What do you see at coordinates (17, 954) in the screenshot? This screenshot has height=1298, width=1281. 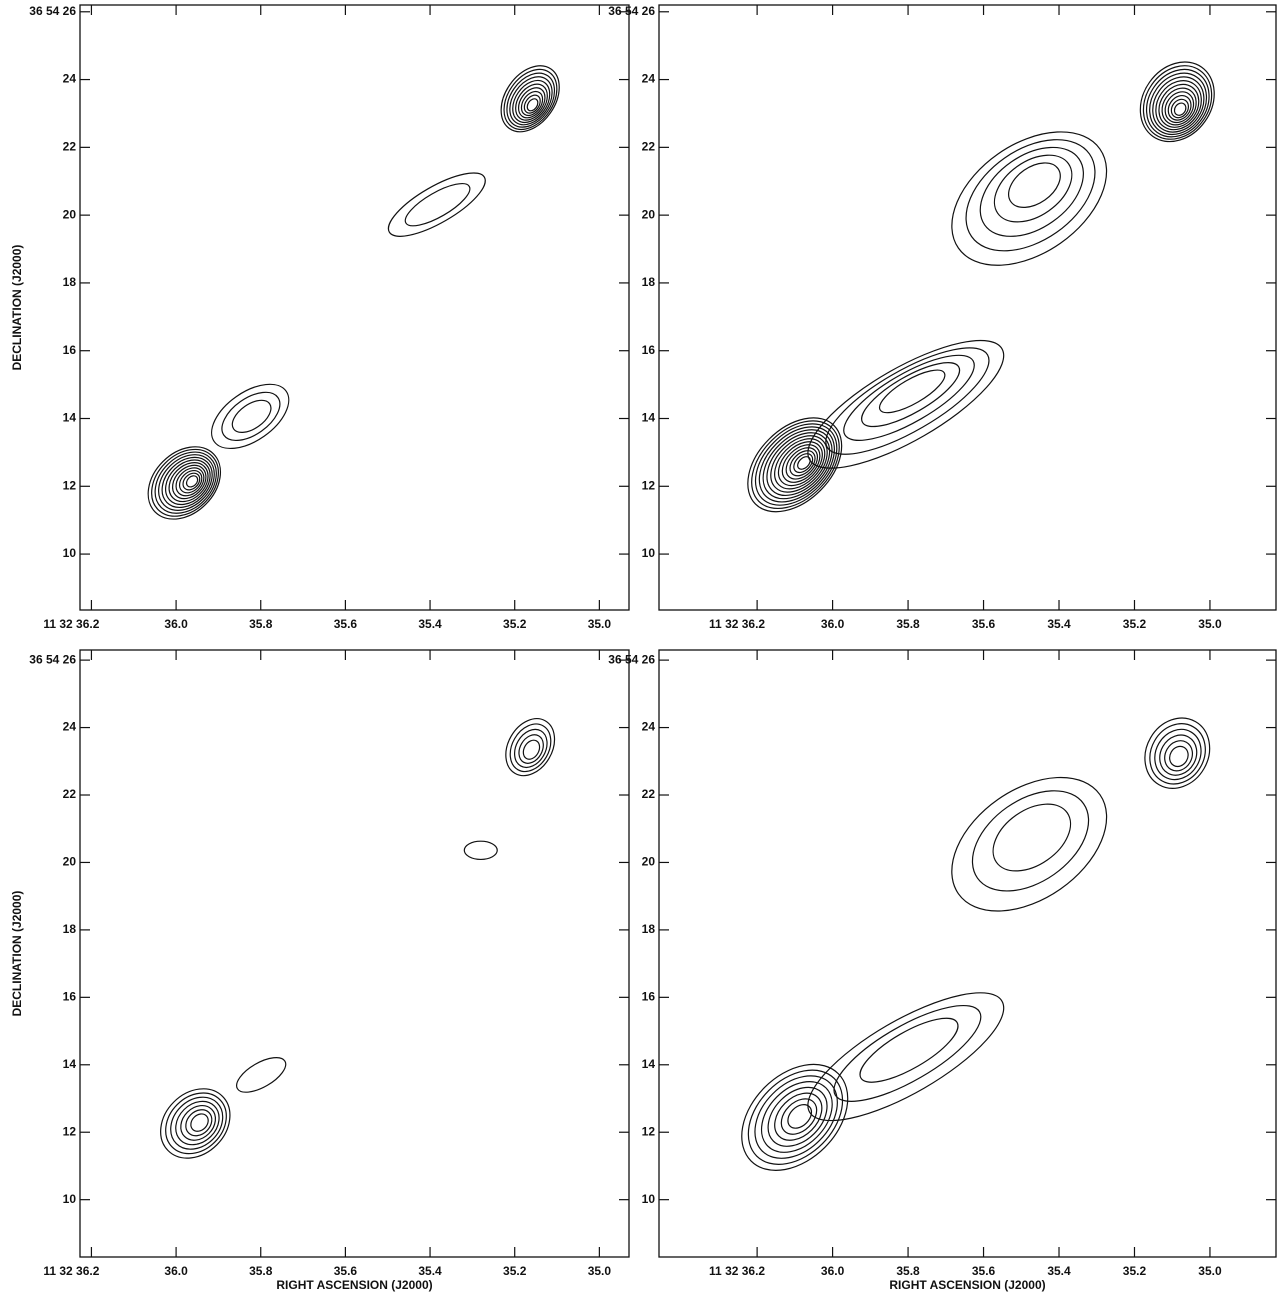 I see `y-axis-label: DECLINATION (J2000)` at bounding box center [17, 954].